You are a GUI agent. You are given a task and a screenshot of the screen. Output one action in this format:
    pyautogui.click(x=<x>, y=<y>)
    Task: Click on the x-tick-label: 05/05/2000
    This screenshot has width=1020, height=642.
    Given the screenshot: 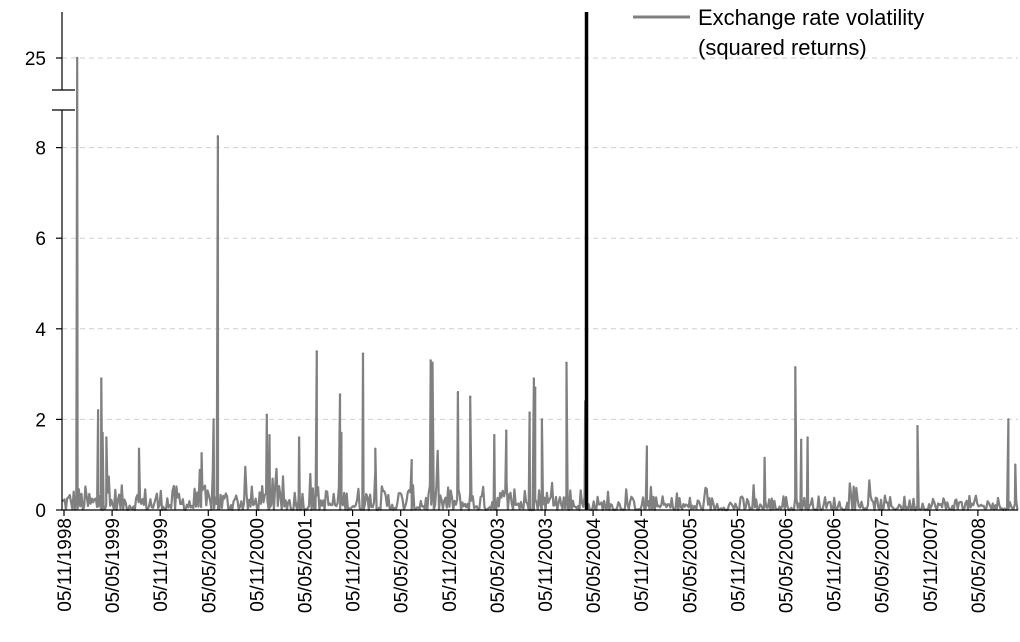 What is the action you would take?
    pyautogui.click(x=209, y=565)
    